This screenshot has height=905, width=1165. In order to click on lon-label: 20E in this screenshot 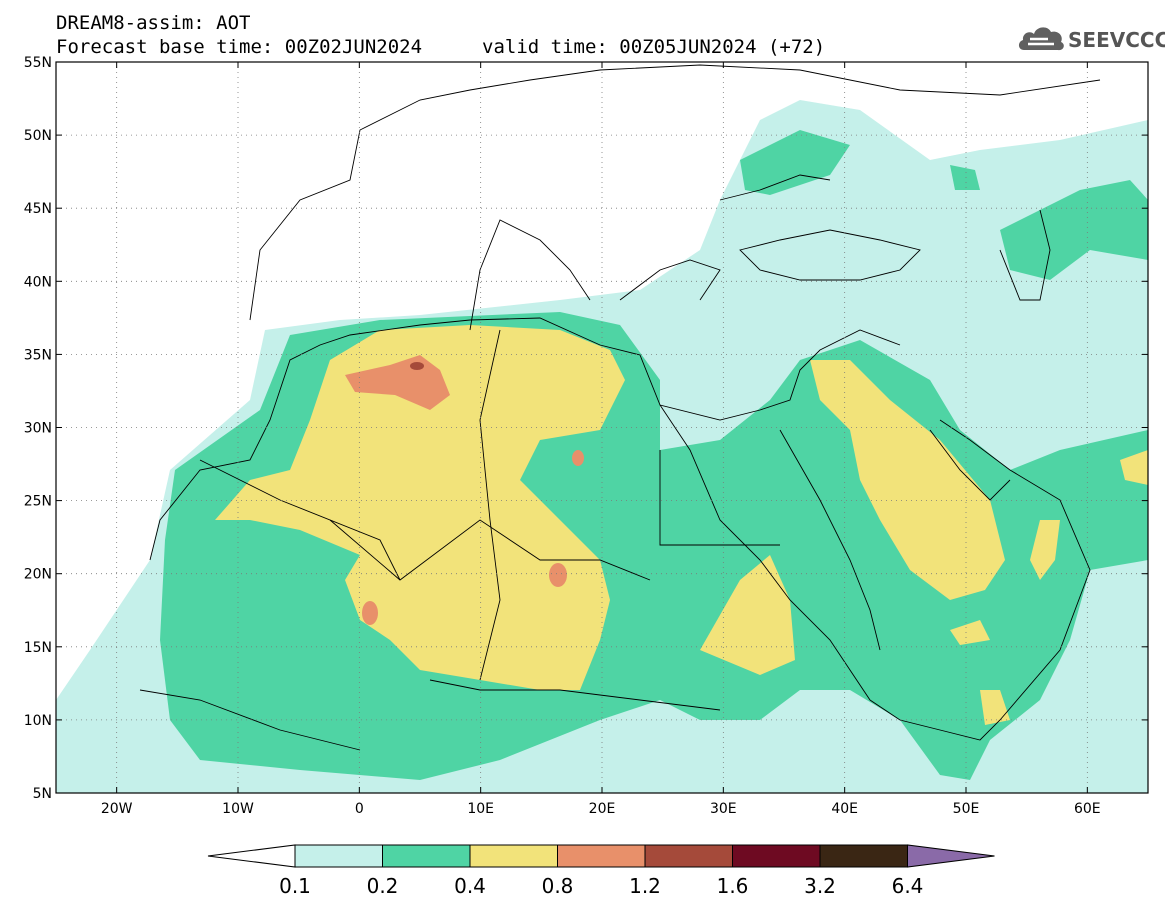, I will do `click(602, 809)`.